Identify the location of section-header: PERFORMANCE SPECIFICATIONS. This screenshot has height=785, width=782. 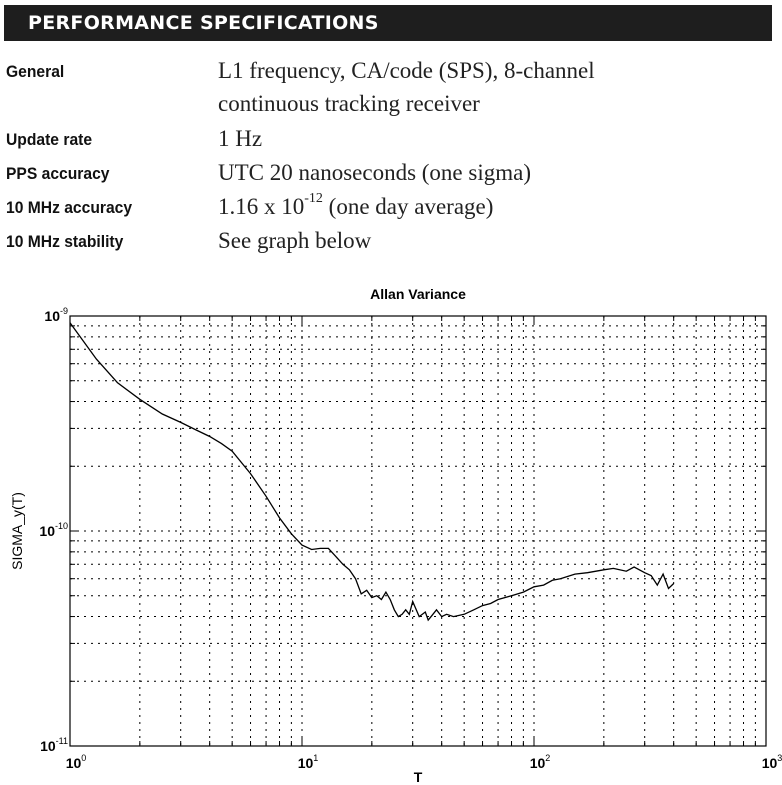
(388, 23).